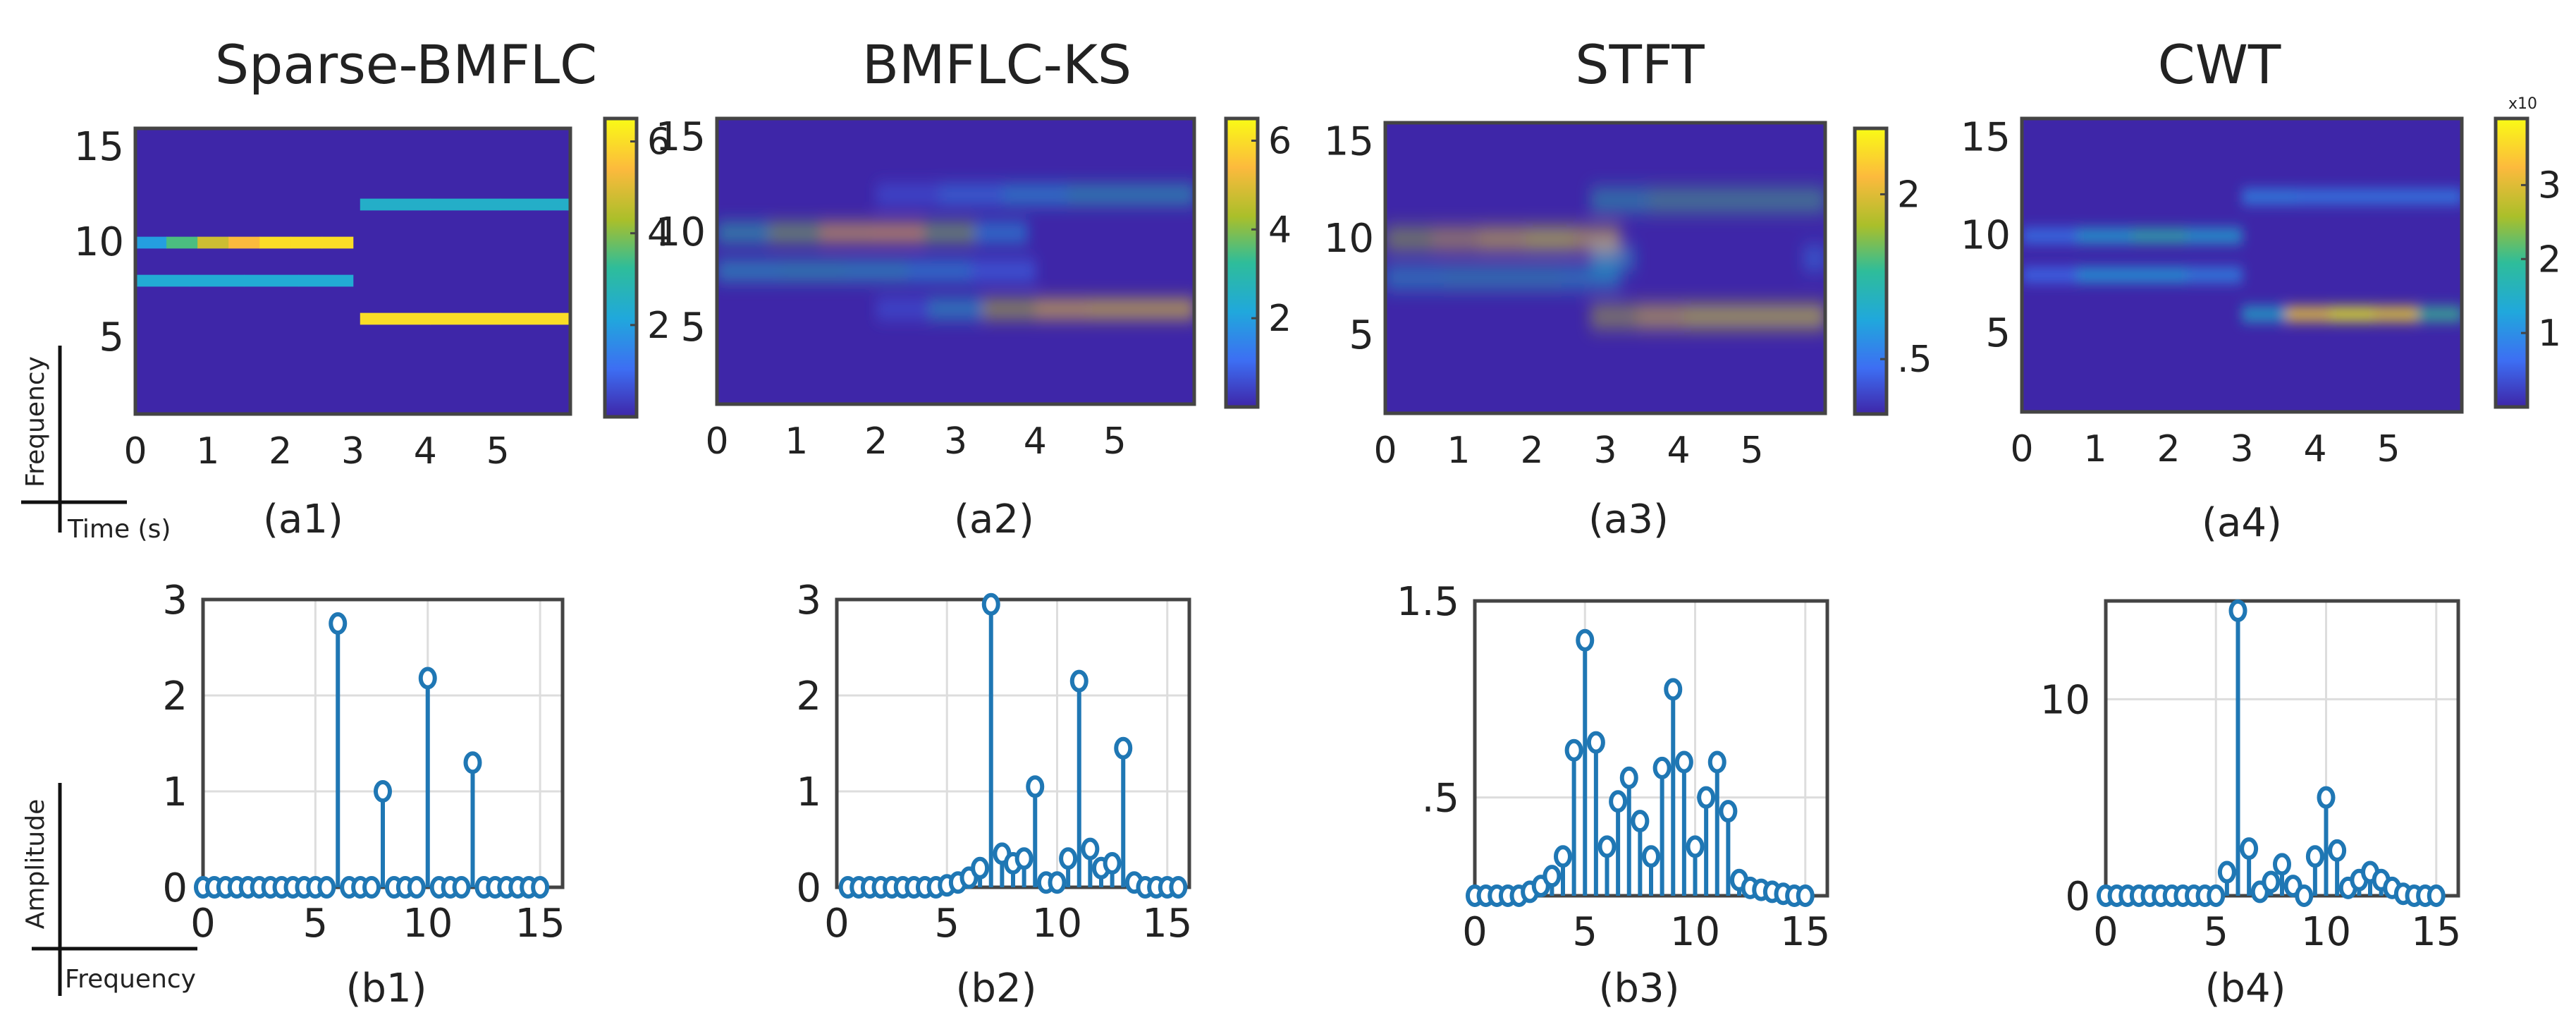 The height and width of the screenshot is (1034, 2576). Describe the element at coordinates (2549, 259) in the screenshot. I see `colorbar-tick-label: 2` at that location.